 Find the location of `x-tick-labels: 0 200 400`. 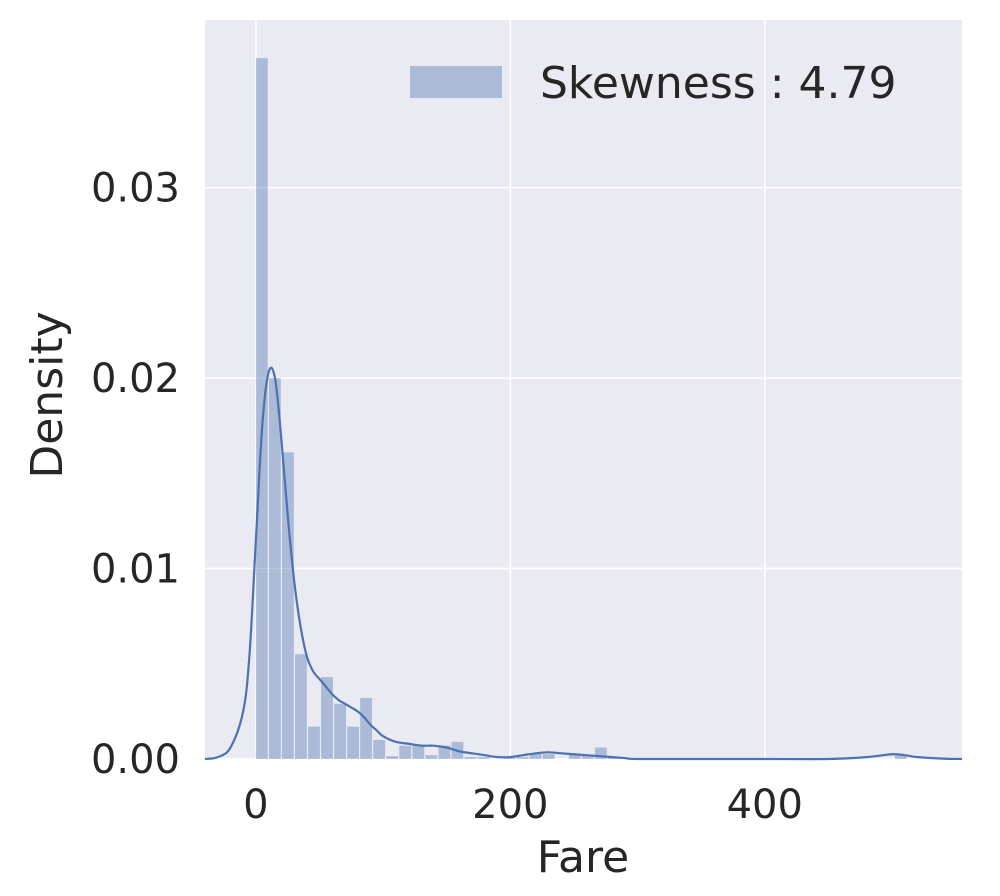

x-tick-labels: 0 200 400 is located at coordinates (523, 805).